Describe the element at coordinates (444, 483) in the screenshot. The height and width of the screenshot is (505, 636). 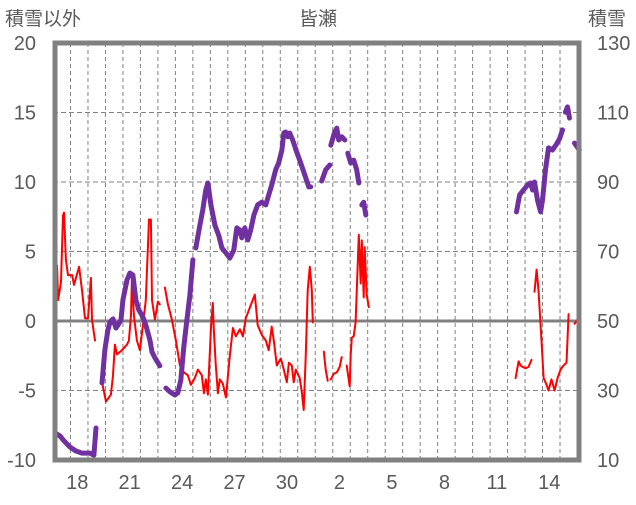
I see `x-tick-label: 8` at that location.